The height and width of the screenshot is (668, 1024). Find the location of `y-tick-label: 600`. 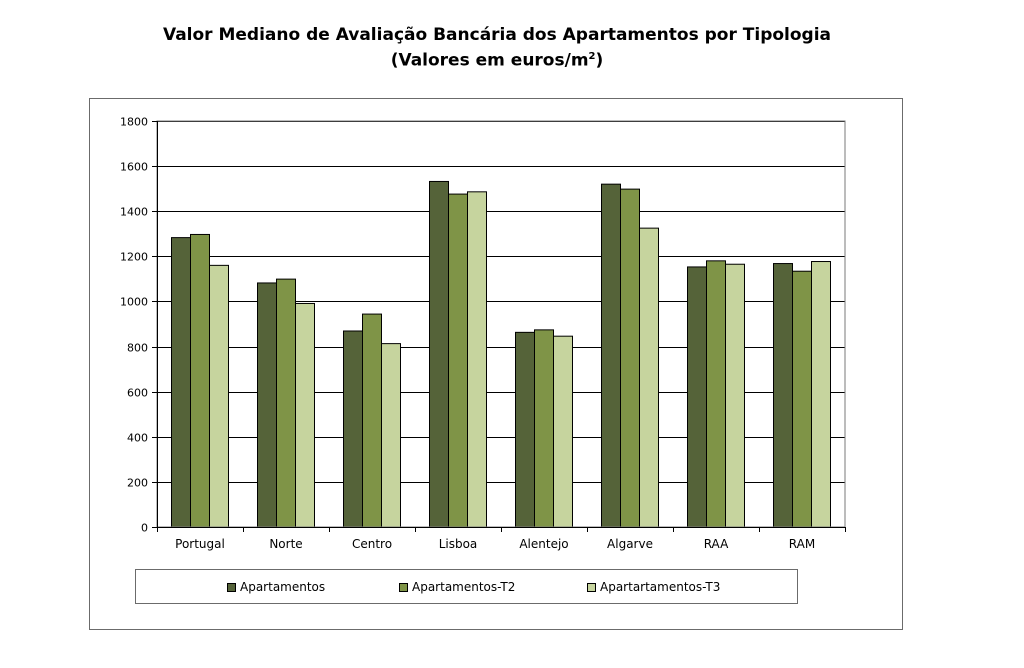

y-tick-label: 600 is located at coordinates (137, 393).